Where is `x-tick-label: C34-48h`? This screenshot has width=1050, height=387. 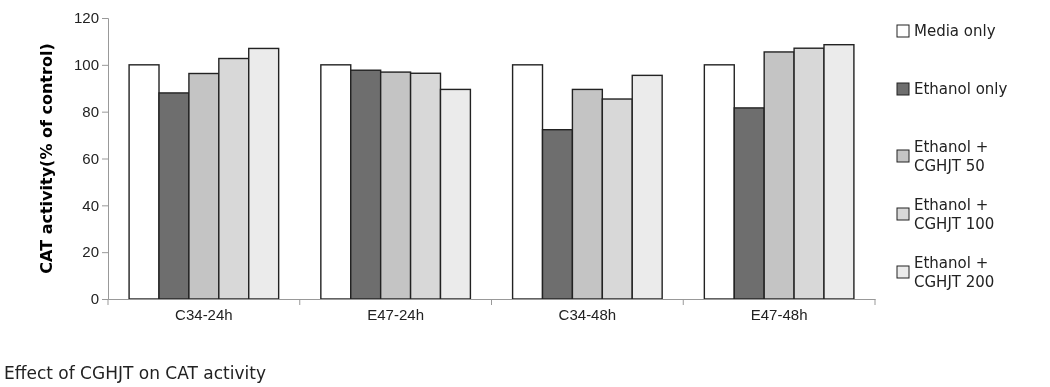 x-tick-label: C34-48h is located at coordinates (587, 314).